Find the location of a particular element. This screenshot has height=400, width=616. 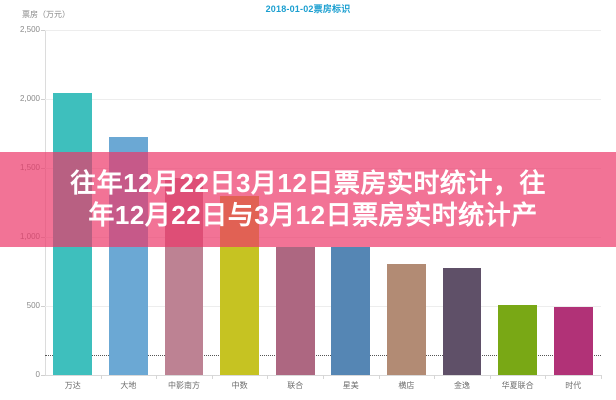

bar-华夏联合 is located at coordinates (518, 339).